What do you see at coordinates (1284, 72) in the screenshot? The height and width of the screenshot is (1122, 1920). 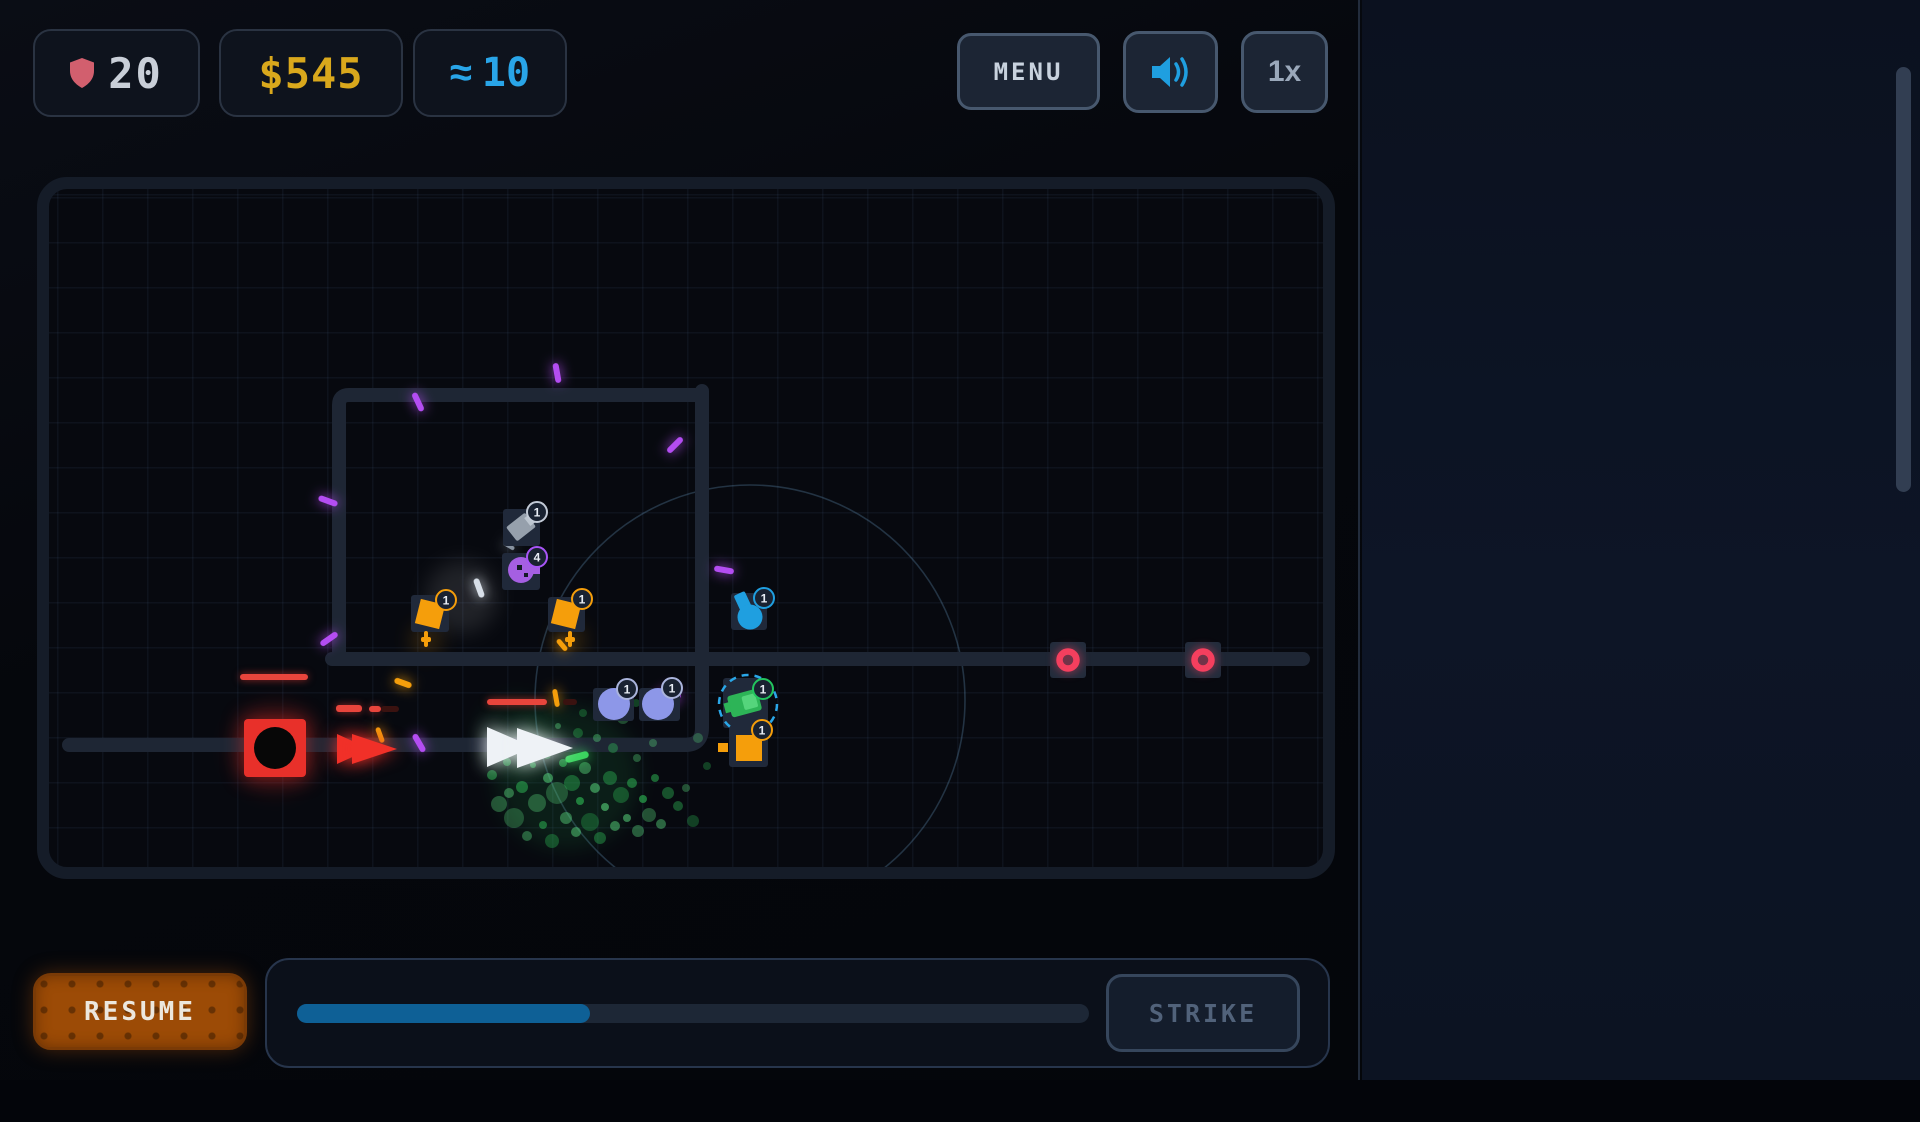 I see `speed-button: 1x` at bounding box center [1284, 72].